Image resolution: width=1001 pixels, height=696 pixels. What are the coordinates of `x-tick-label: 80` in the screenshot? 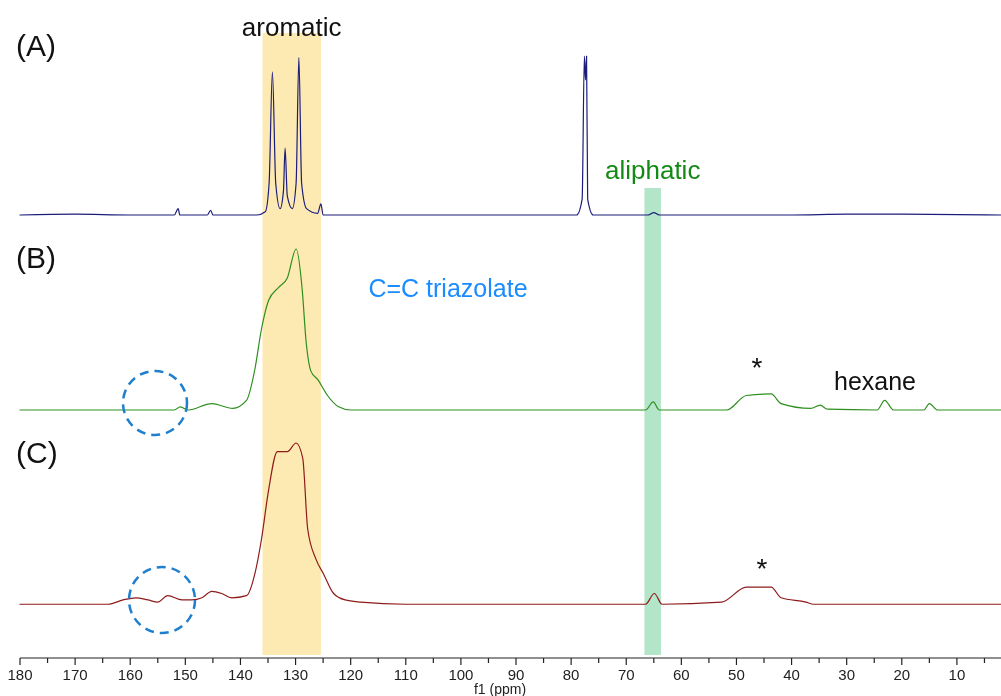 It's located at (571, 674).